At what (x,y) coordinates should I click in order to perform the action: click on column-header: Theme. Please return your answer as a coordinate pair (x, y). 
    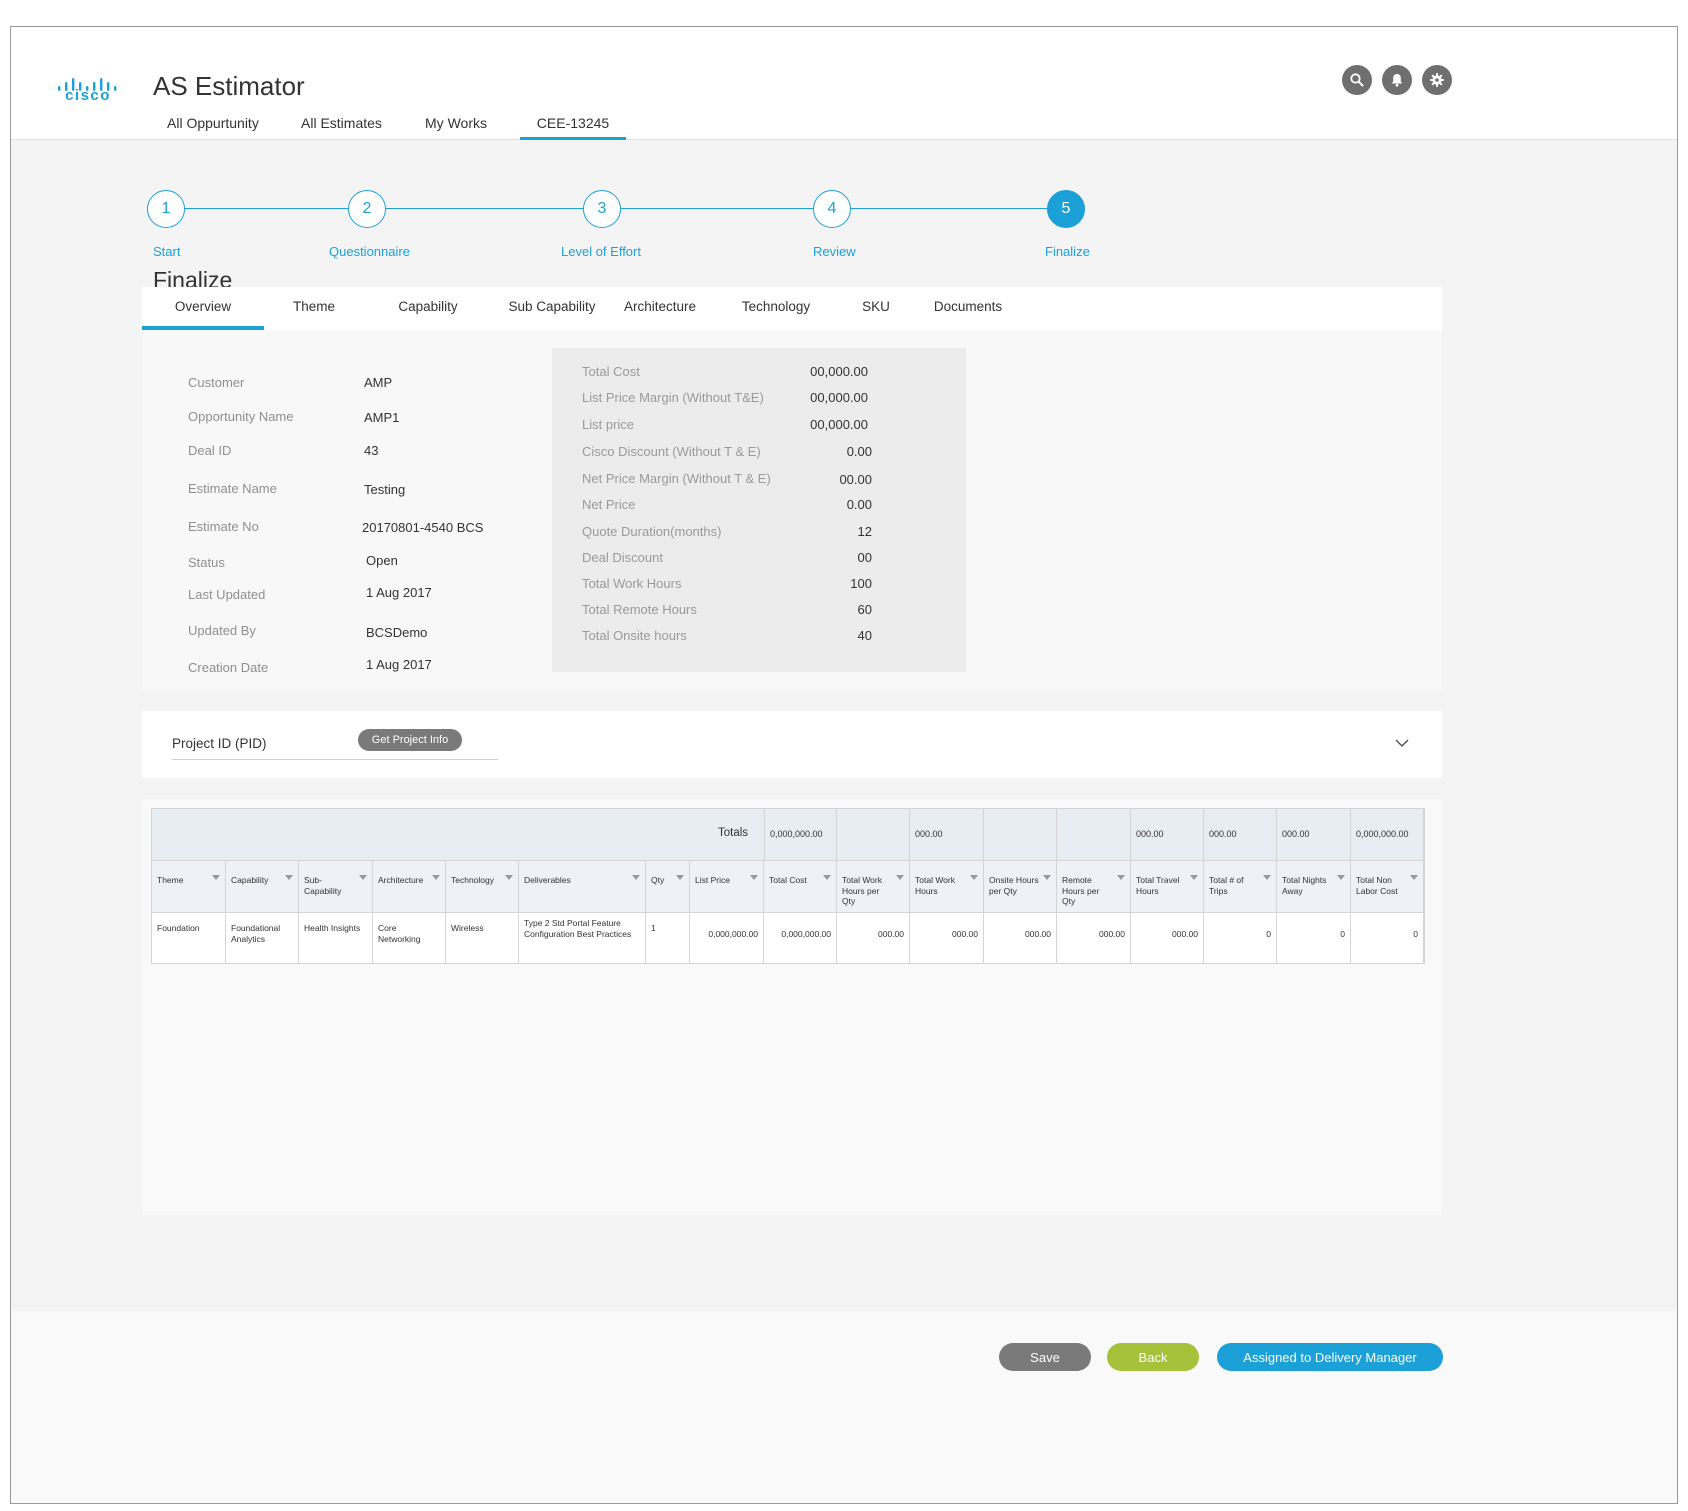
    Looking at the image, I should click on (189, 886).